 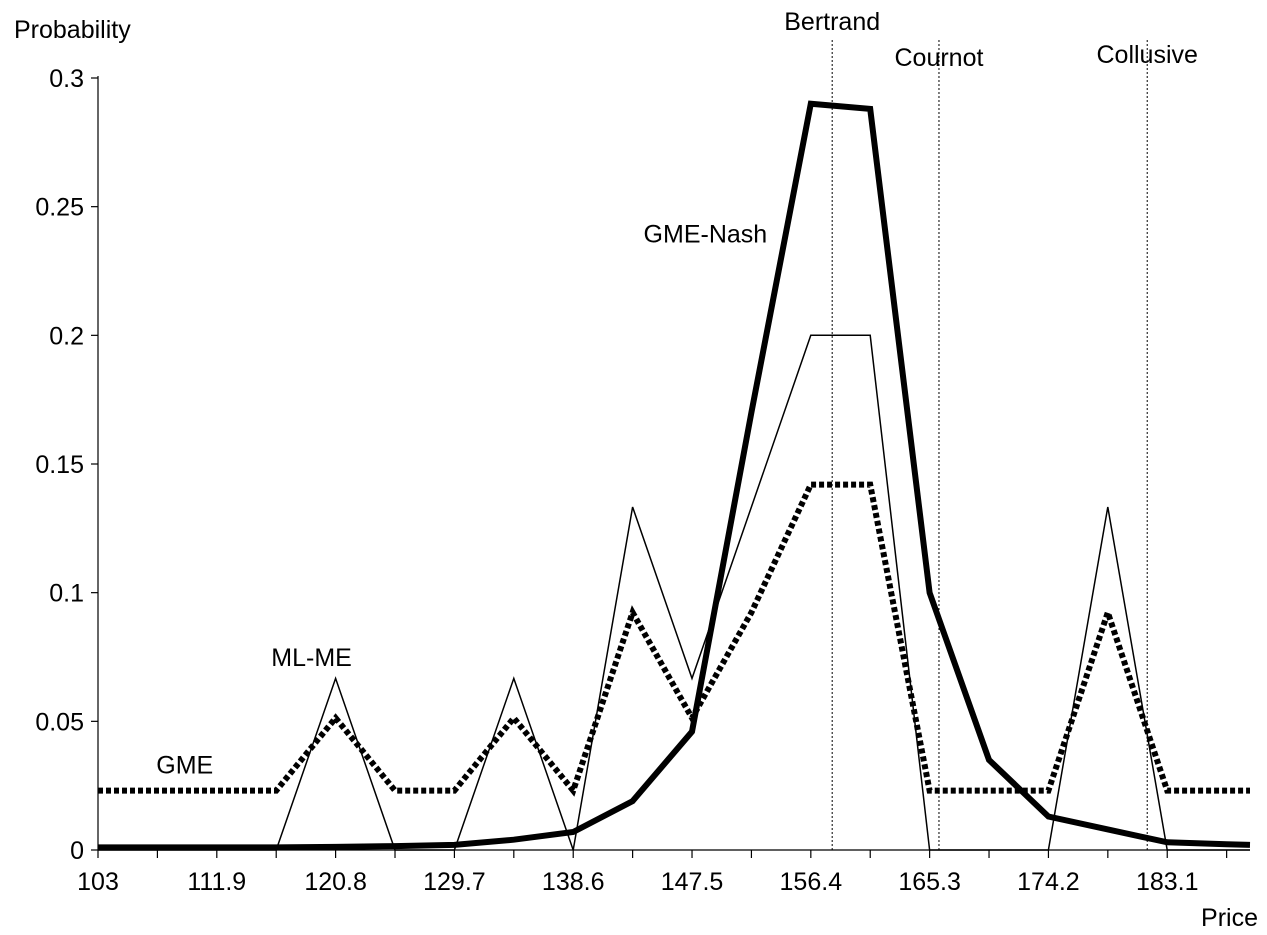 I want to click on x-tick-label: 147.5, so click(x=692, y=882).